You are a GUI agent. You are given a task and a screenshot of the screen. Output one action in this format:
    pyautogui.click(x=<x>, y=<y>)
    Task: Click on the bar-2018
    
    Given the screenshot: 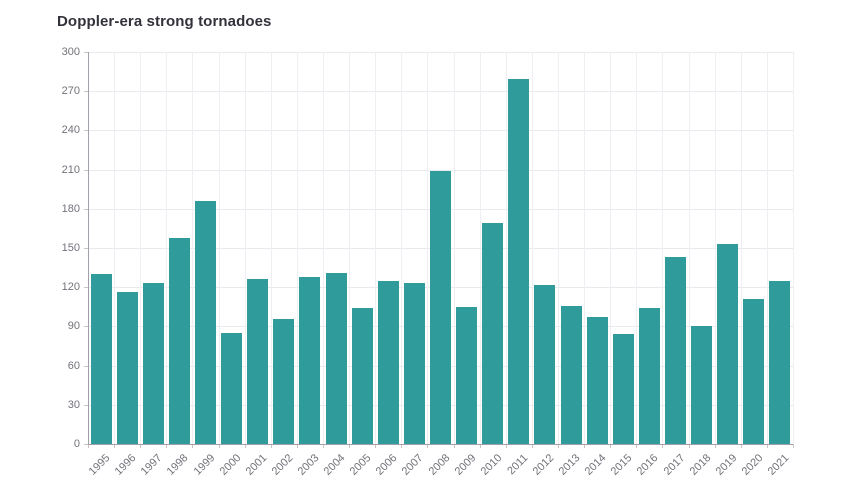 What is the action you would take?
    pyautogui.click(x=702, y=385)
    